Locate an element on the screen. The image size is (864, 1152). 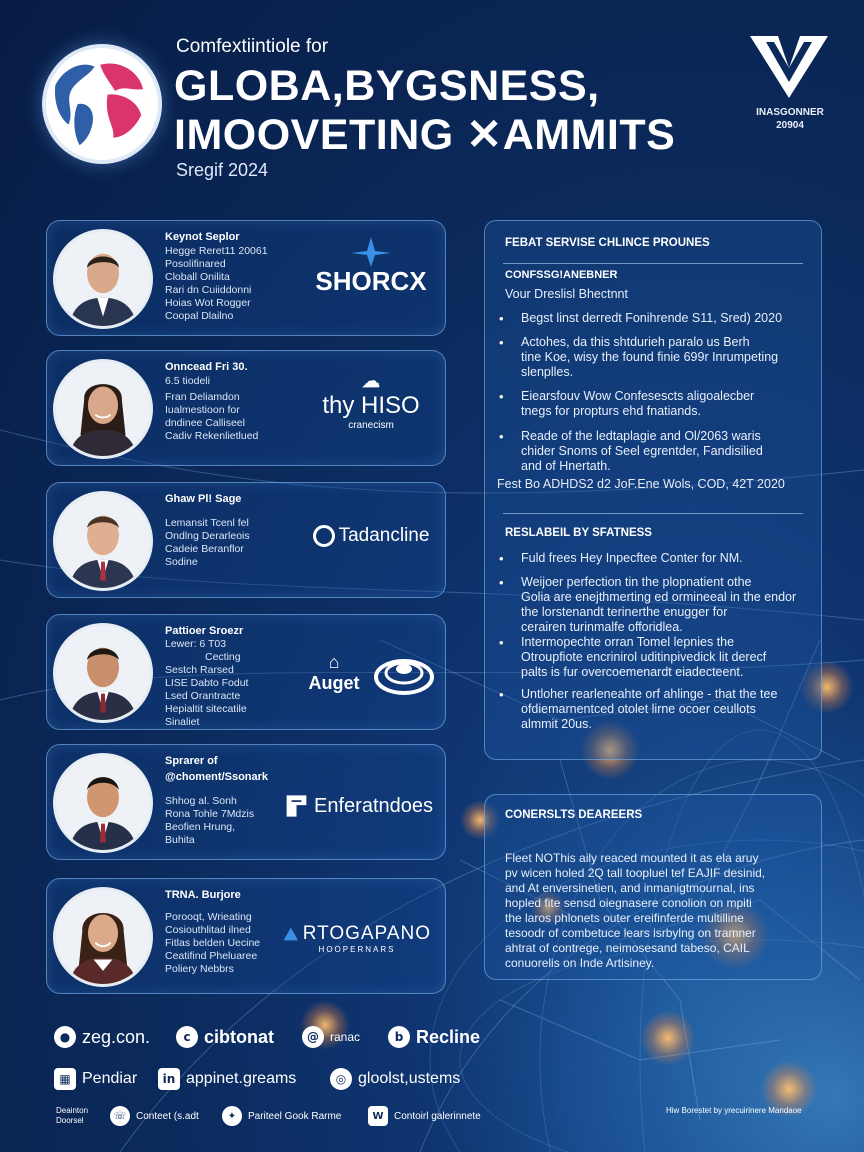
header-subtitle: Comfextiintiole for is located at coordinates (252, 46).